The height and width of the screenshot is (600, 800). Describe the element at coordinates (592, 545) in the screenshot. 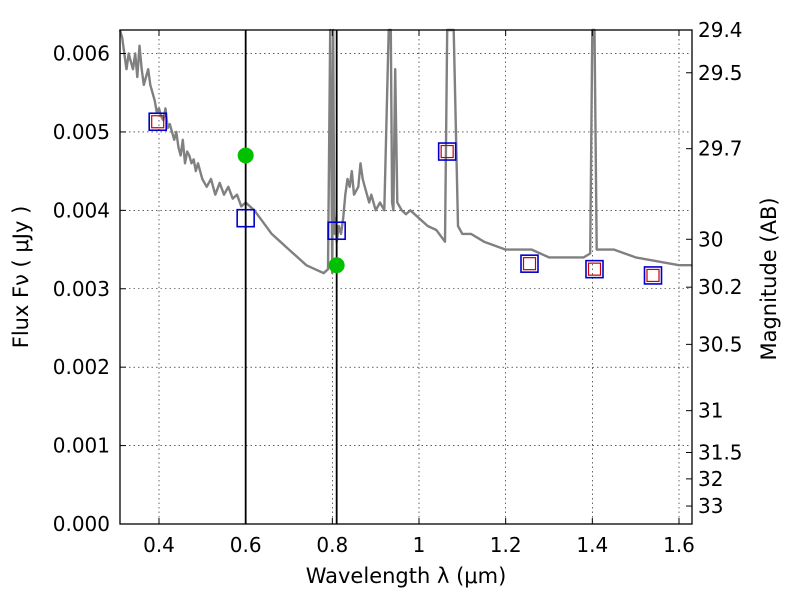

I see `x-tick-label: 1.4` at that location.